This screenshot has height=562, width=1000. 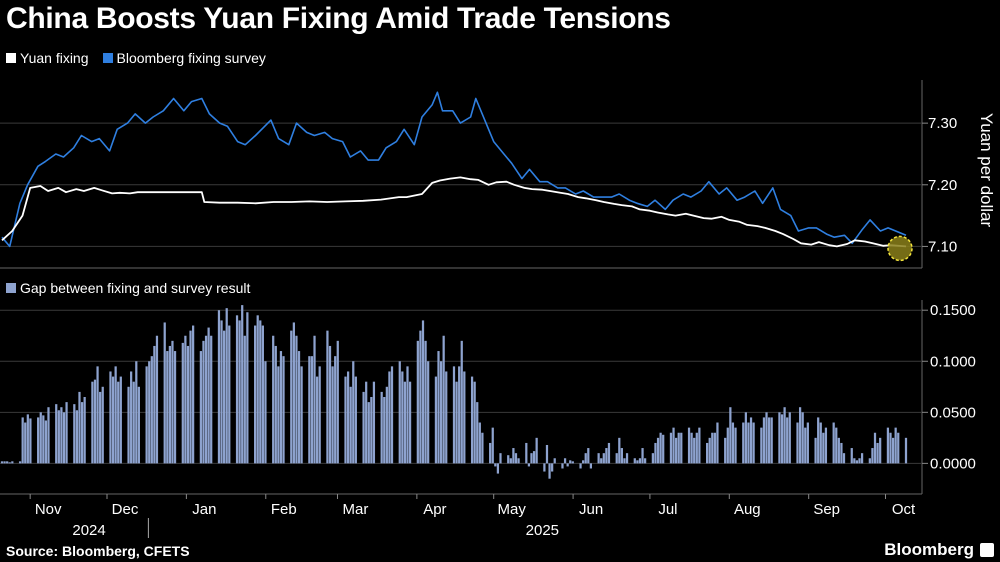 What do you see at coordinates (47, 58) in the screenshot?
I see `legend-item-fixing: Yuan fixing` at bounding box center [47, 58].